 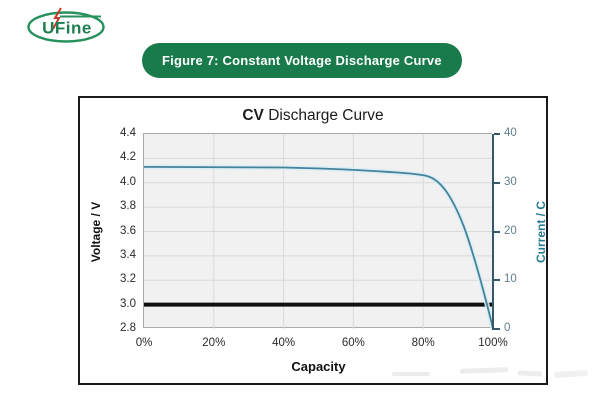 I want to click on x-tick: 80%, so click(x=423, y=343).